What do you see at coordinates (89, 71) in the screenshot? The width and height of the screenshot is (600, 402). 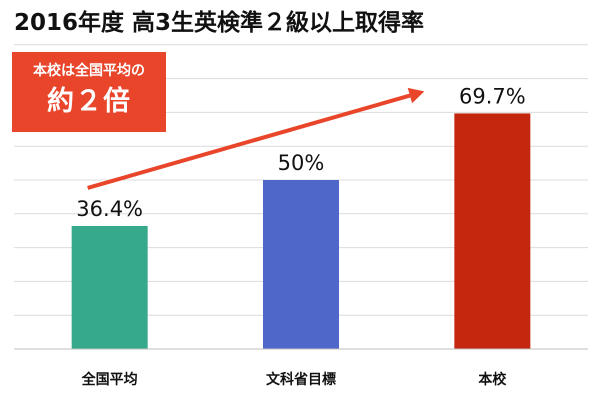 I see `callout-caption: 本校は全国平均の` at bounding box center [89, 71].